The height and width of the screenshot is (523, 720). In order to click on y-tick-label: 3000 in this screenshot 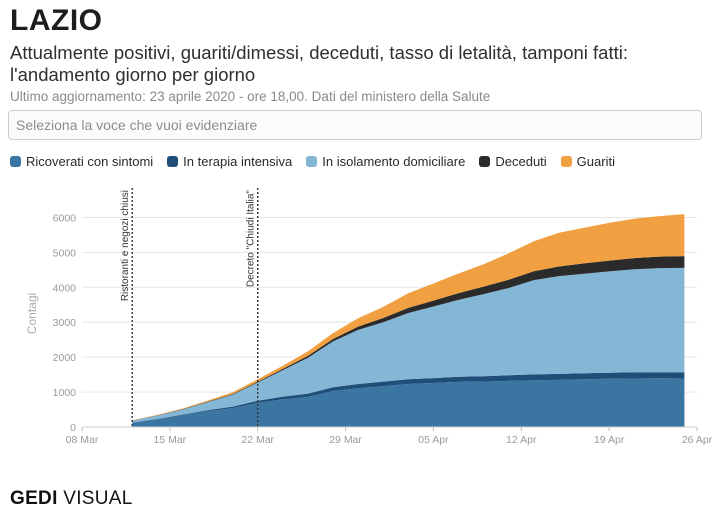, I will do `click(65, 323)`.